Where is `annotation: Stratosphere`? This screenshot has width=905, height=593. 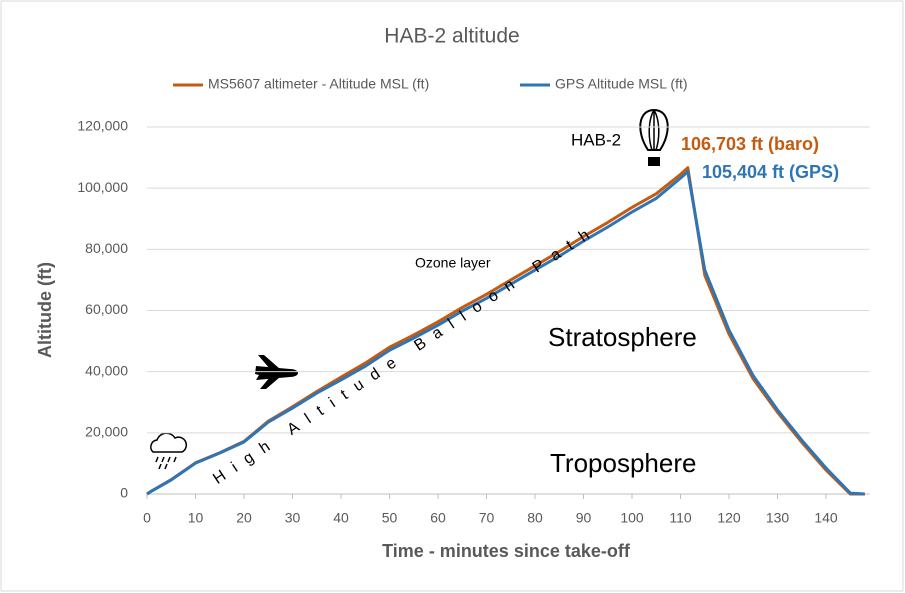 annotation: Stratosphere is located at coordinates (622, 337).